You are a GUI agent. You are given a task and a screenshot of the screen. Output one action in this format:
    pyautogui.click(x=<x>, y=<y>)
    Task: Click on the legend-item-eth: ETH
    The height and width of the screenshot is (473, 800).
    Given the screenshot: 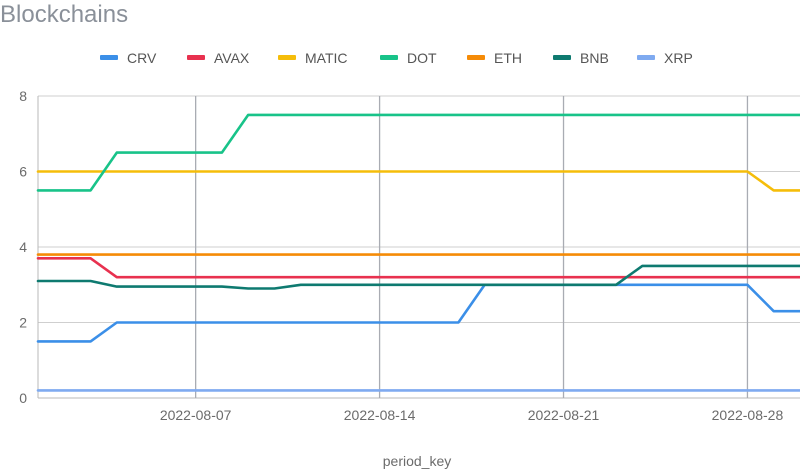 What is the action you would take?
    pyautogui.click(x=494, y=58)
    